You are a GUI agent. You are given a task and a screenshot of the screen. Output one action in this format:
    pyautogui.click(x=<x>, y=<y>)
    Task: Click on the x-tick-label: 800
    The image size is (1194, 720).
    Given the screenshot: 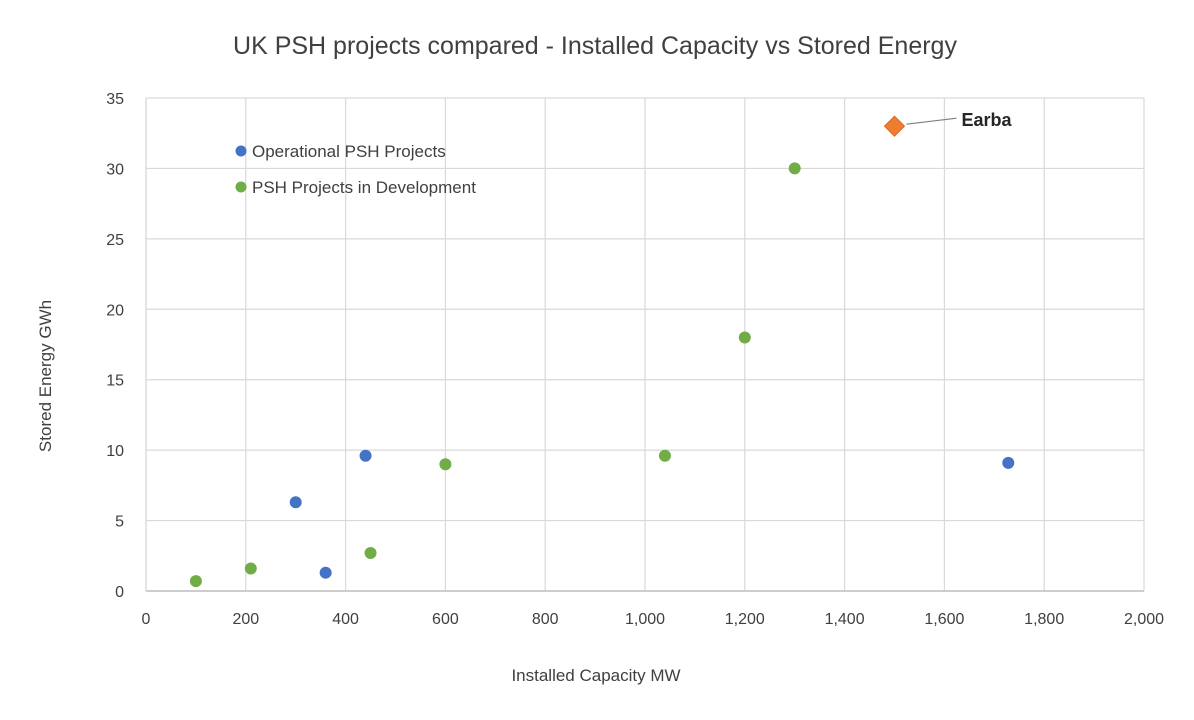 What is the action you would take?
    pyautogui.click(x=545, y=619)
    